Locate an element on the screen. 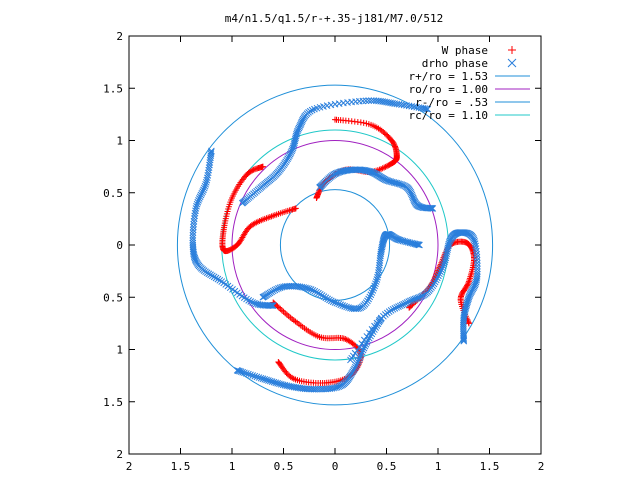 Image resolution: width=640 pixels, height=480 pixels. x-tick-label: 2 is located at coordinates (541, 466).